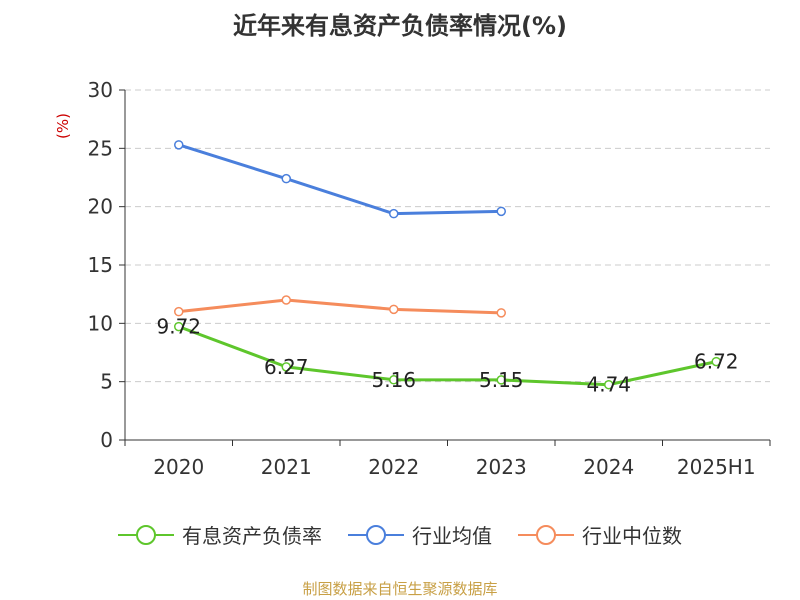 Image resolution: width=800 pixels, height=600 pixels. What do you see at coordinates (100, 90) in the screenshot?
I see `y-tick-label: 30` at bounding box center [100, 90].